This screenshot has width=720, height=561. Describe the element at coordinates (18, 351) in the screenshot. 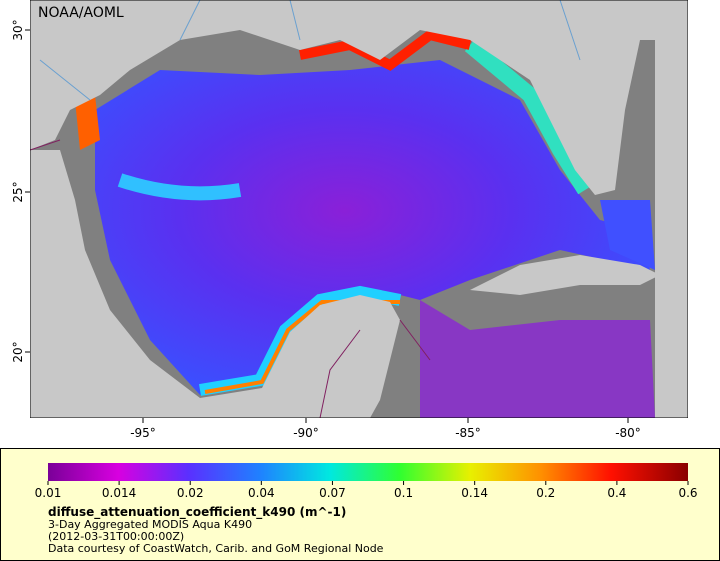

I see `lat-label: 20°` at that location.